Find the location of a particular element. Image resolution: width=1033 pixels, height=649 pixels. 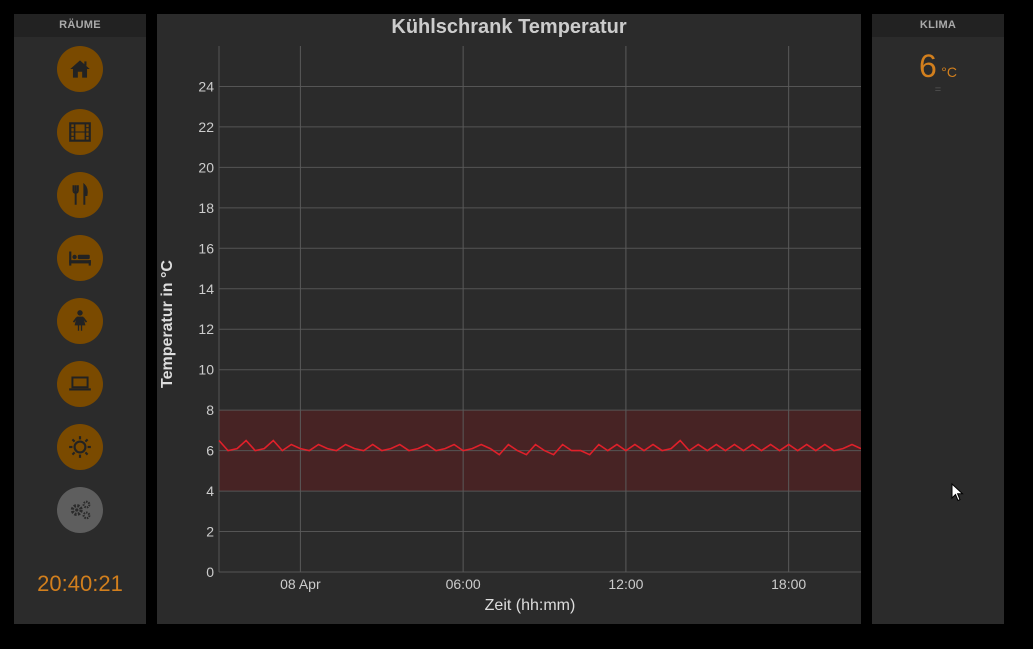

x-tick-label: 08 Apr is located at coordinates (300, 584).